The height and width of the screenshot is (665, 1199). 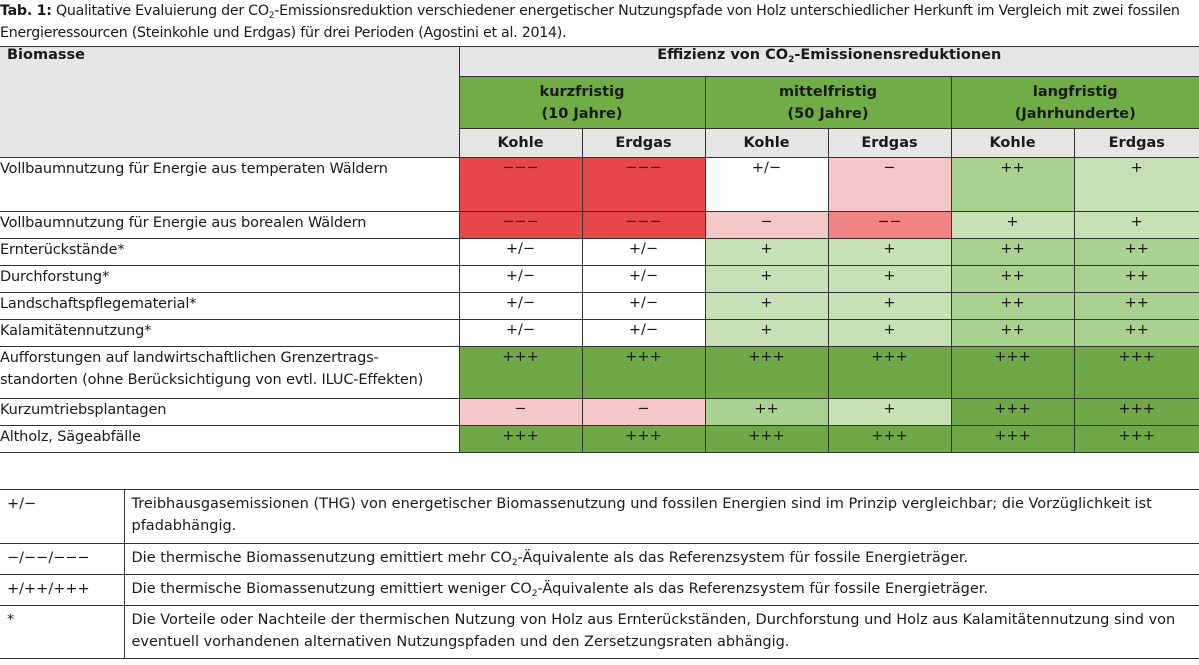 What do you see at coordinates (1075, 113) in the screenshot?
I see `period-span: (Jahrhunderte)` at bounding box center [1075, 113].